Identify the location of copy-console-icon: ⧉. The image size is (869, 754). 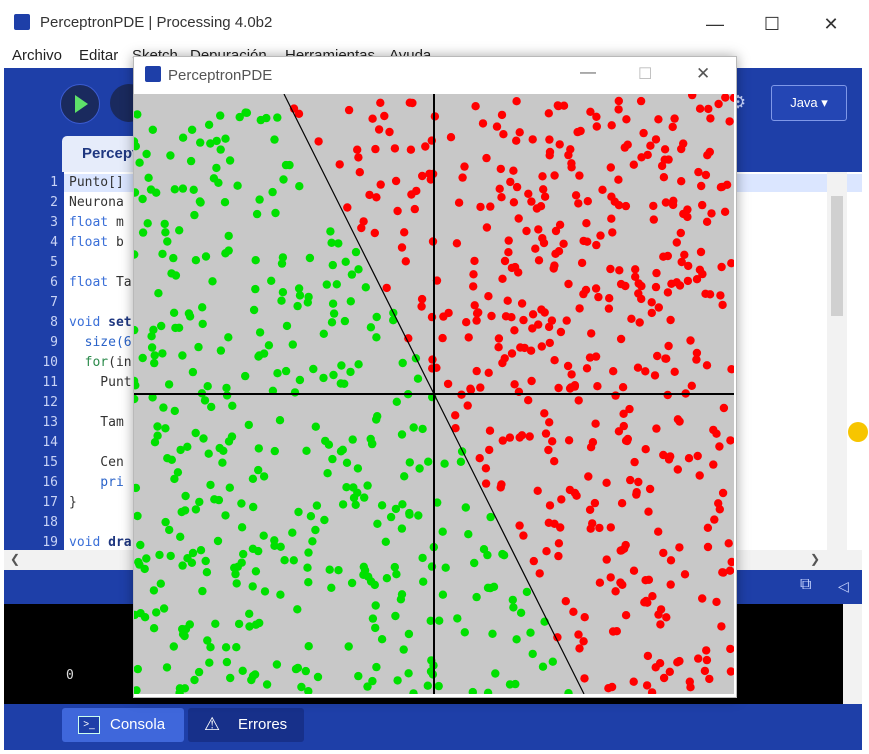
(806, 584).